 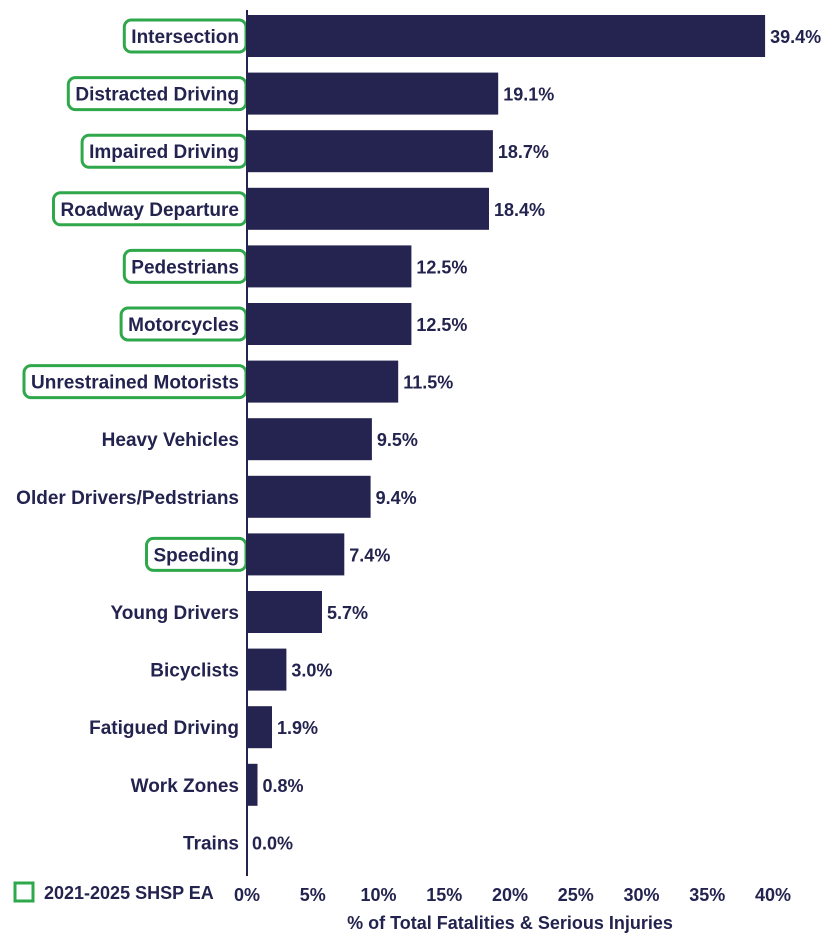 What do you see at coordinates (135, 383) in the screenshot?
I see `category-label: Unrestrained Motorists` at bounding box center [135, 383].